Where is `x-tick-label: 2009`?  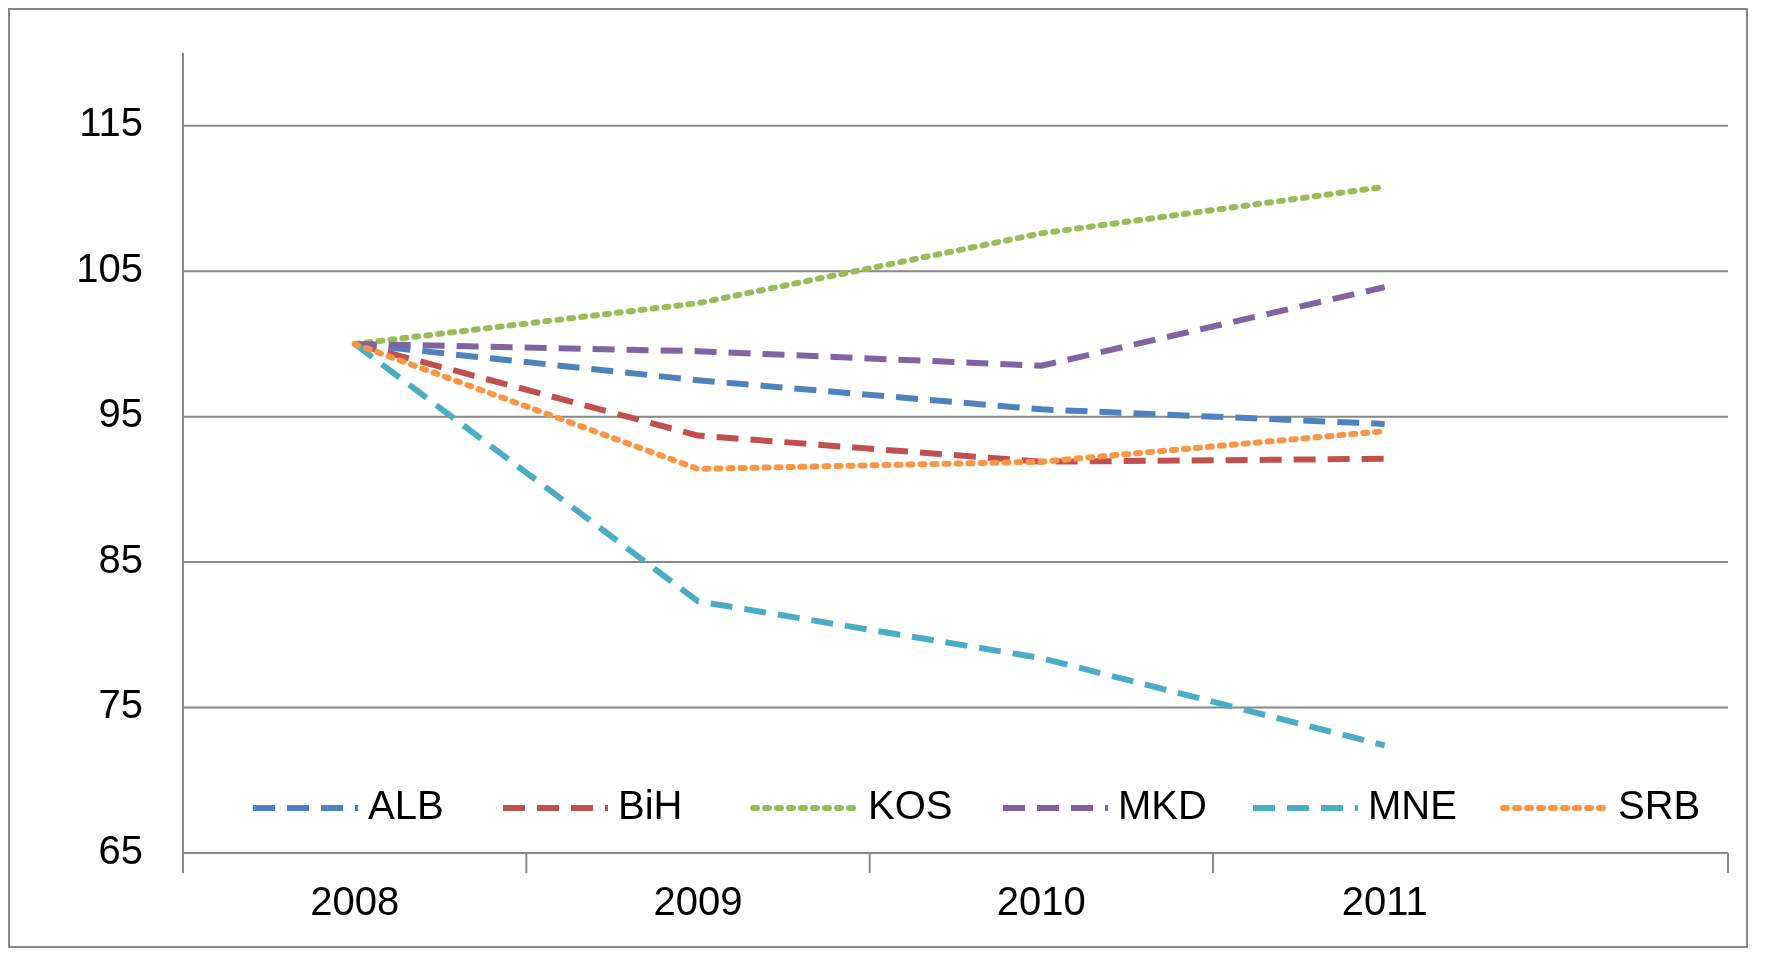 x-tick-label: 2009 is located at coordinates (698, 901).